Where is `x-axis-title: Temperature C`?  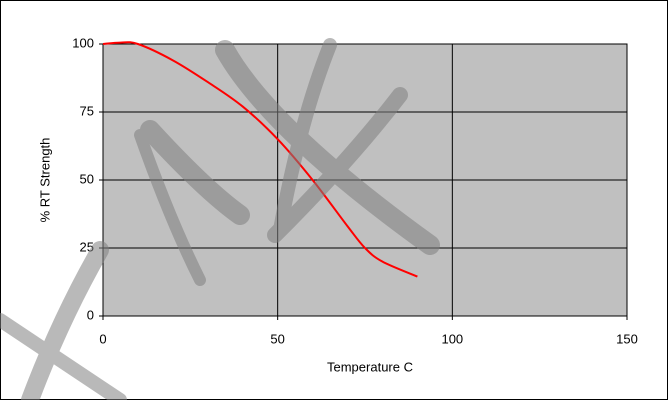
x-axis-title: Temperature C is located at coordinates (370, 366).